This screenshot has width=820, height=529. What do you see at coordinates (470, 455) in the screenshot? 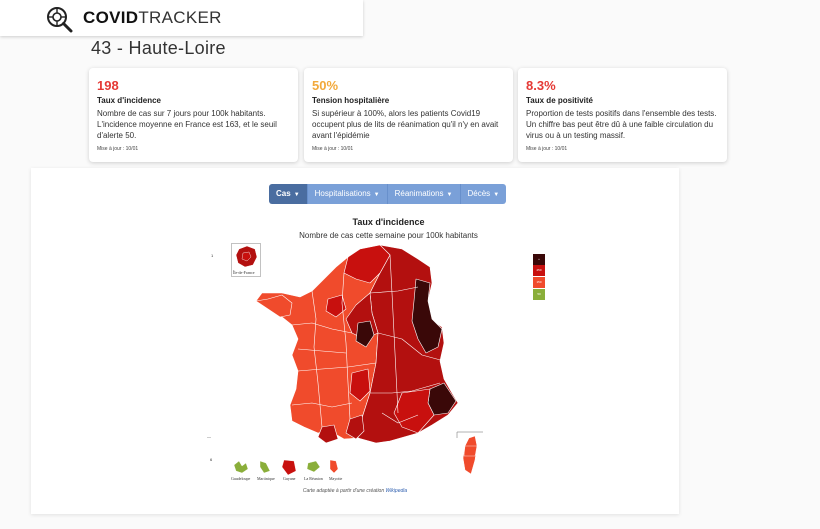
I see `corsica-inset-map` at bounding box center [470, 455].